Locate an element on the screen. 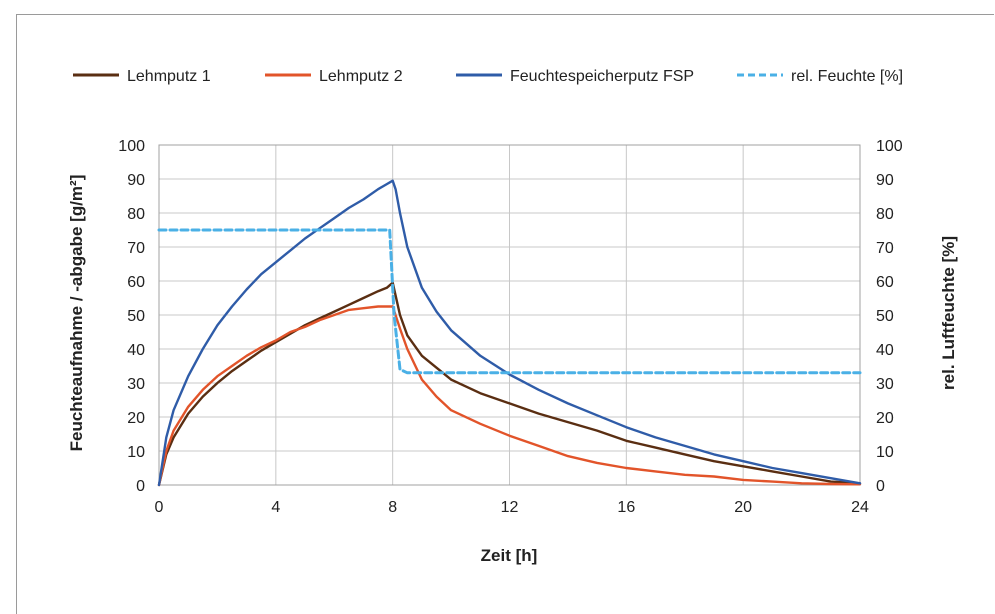 The height and width of the screenshot is (614, 995). y-tick-label: 30 is located at coordinates (136, 384).